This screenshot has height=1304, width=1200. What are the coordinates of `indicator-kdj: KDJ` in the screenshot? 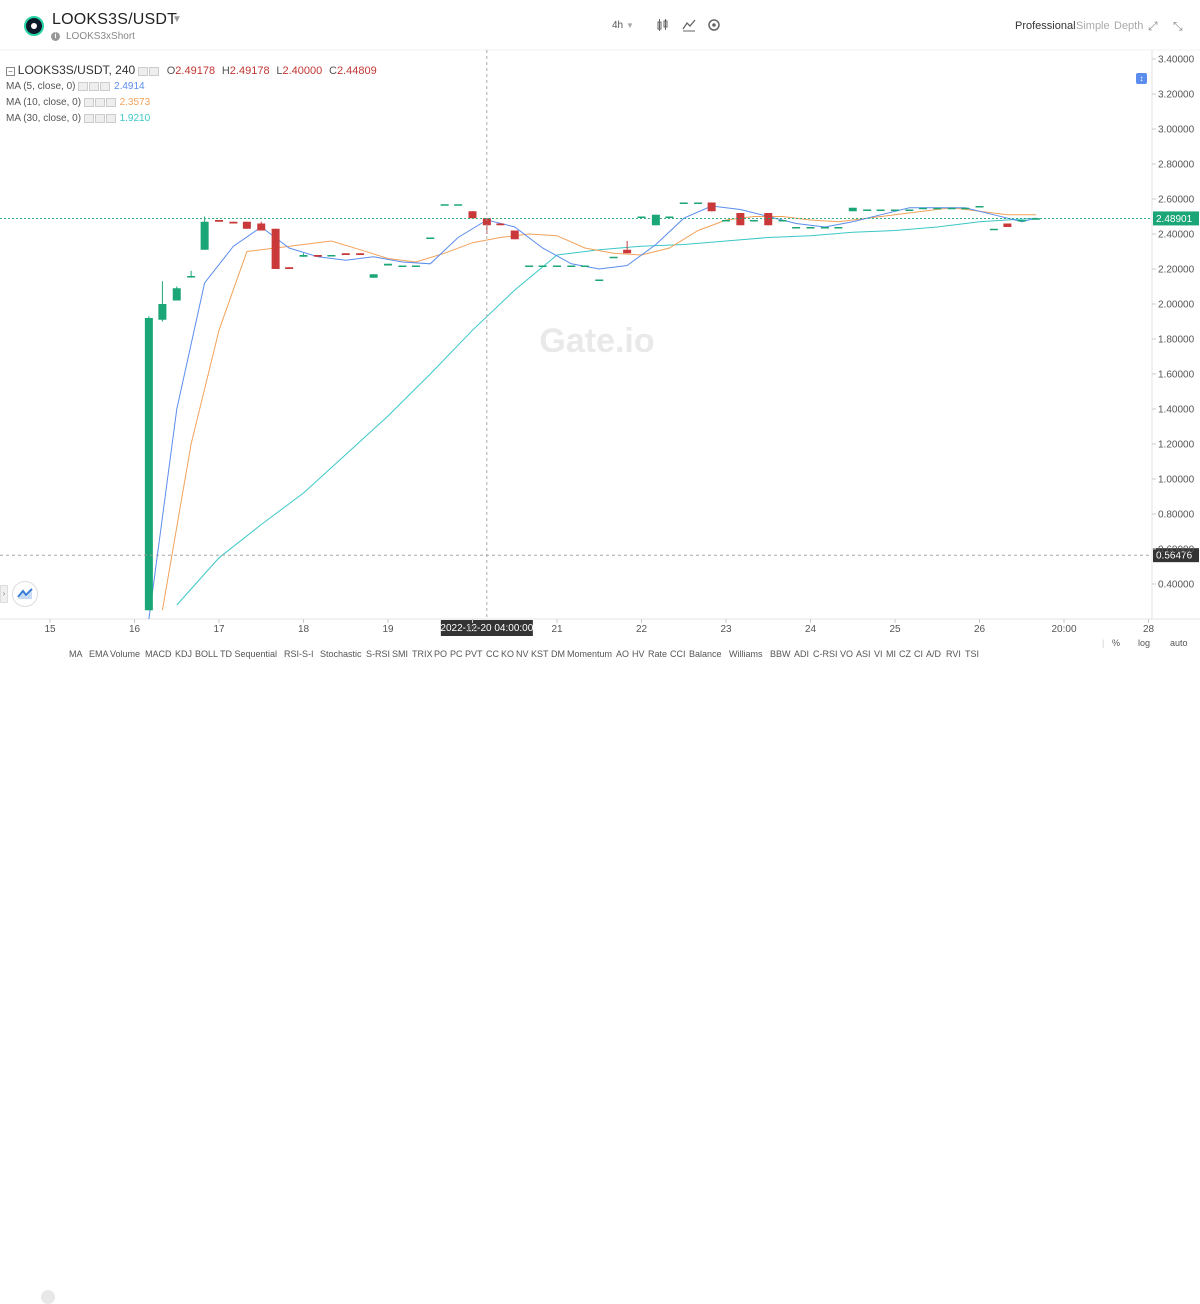 It's located at (184, 654).